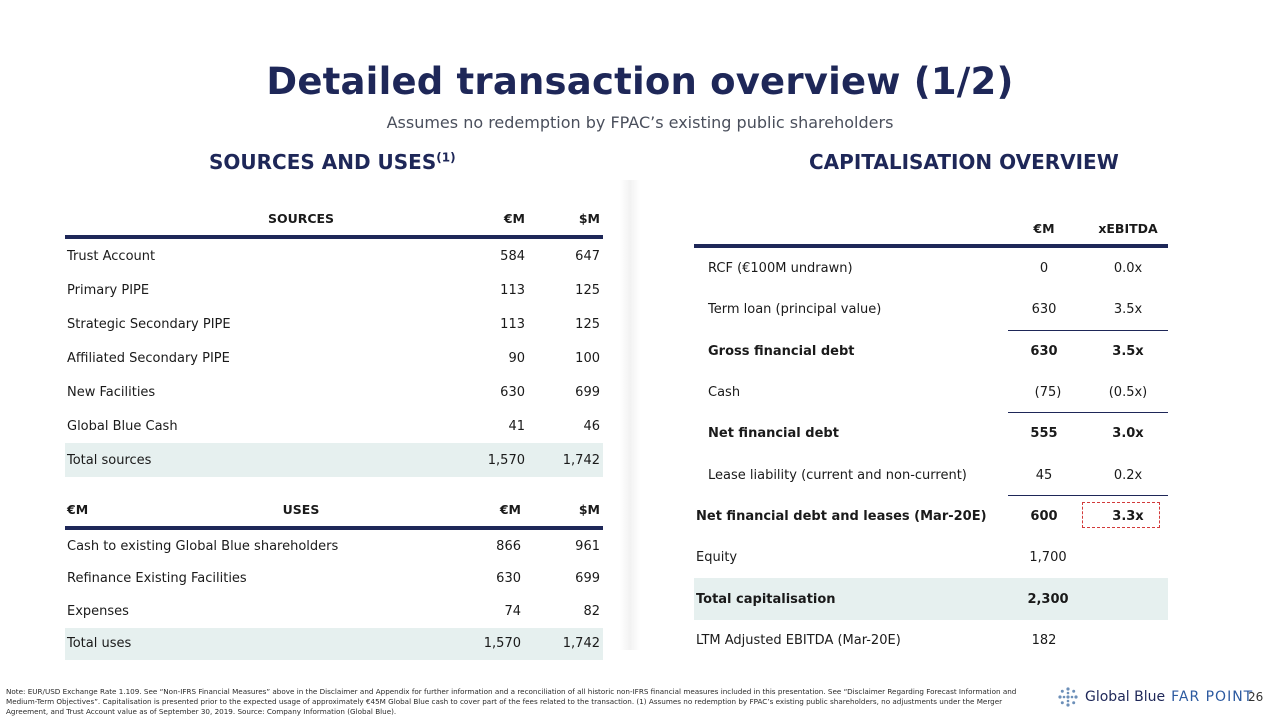 This screenshot has width=1280, height=720. What do you see at coordinates (332, 162) in the screenshot?
I see `sources-uses-heading: SOURCES AND USES(1)` at bounding box center [332, 162].